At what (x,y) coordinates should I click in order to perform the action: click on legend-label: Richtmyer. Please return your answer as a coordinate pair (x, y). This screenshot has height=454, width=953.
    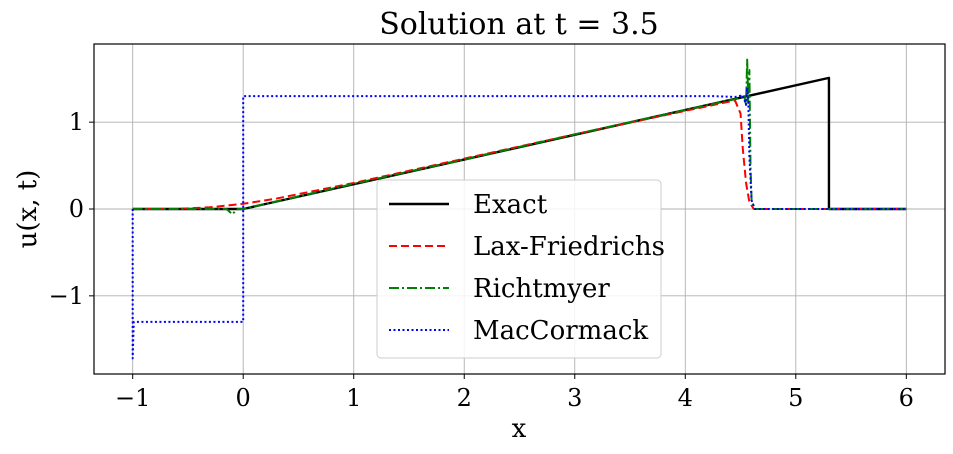
    Looking at the image, I should click on (541, 289).